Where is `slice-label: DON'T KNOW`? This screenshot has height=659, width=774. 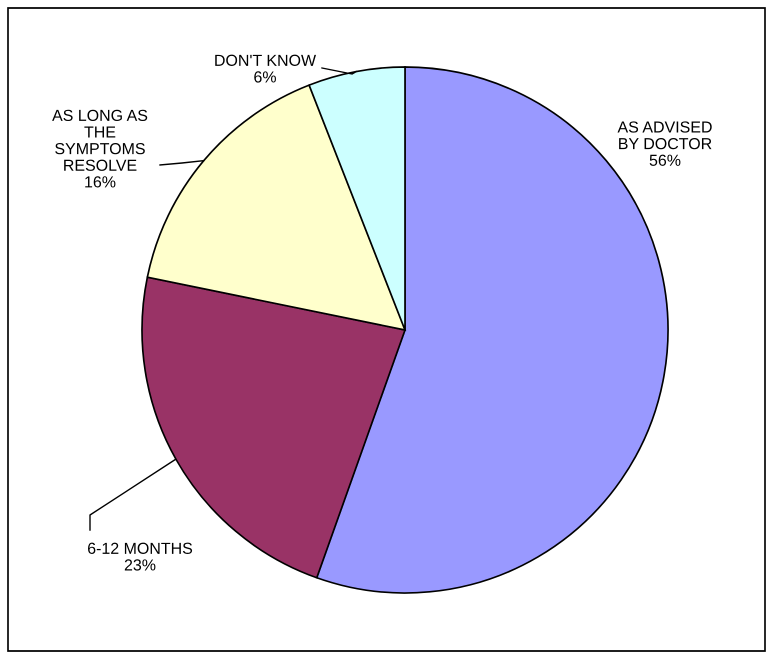
slice-label: DON'T KNOW is located at coordinates (265, 60).